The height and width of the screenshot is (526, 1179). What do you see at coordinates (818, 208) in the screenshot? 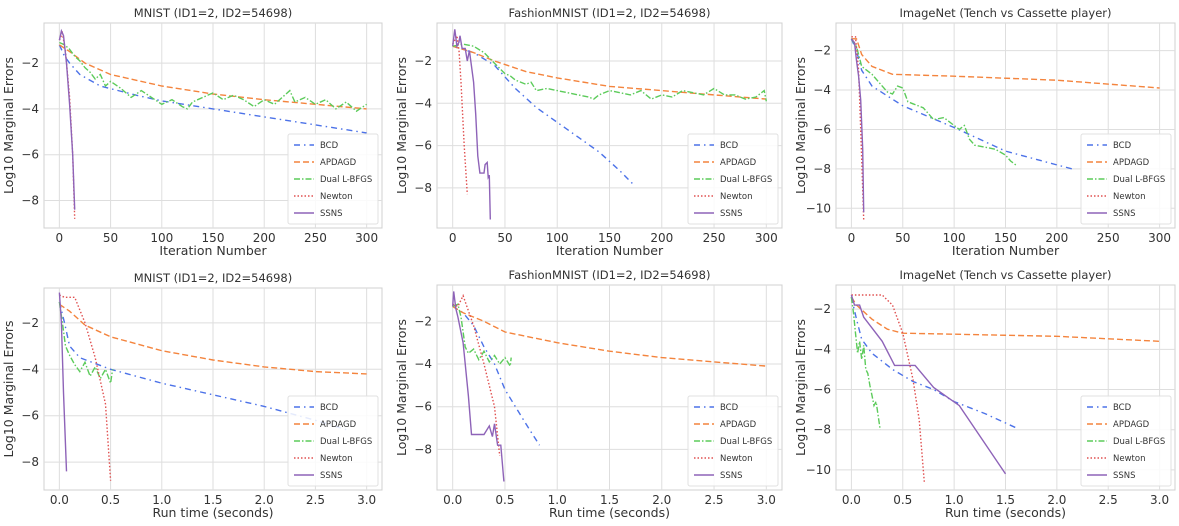
I see `y-tick-label: −10` at bounding box center [818, 208].